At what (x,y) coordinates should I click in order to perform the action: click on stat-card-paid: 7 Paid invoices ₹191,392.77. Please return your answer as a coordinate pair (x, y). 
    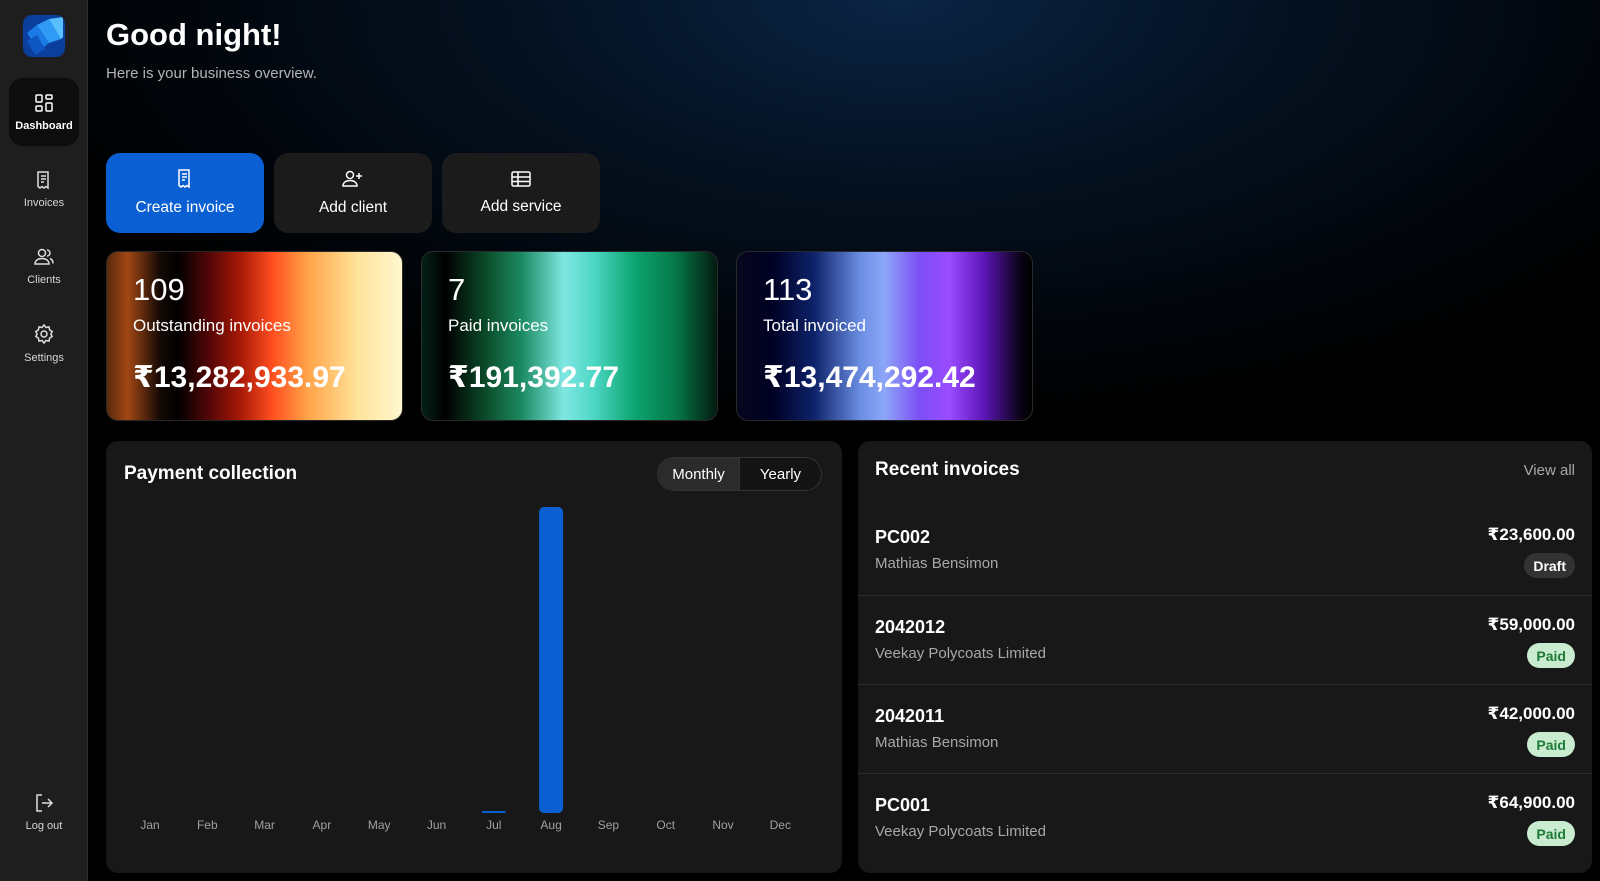
    Looking at the image, I should click on (569, 336).